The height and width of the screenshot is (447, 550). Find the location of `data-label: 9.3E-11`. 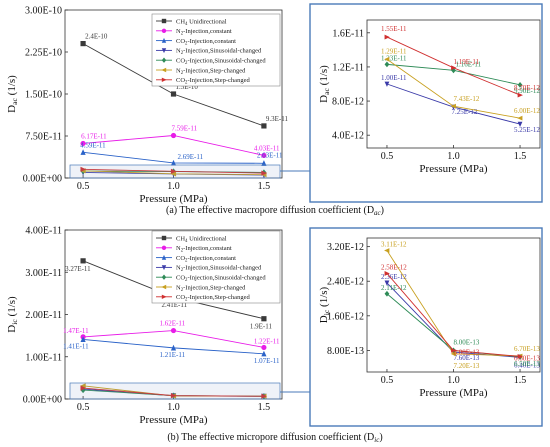

data-label: 9.3E-11 is located at coordinates (277, 119).